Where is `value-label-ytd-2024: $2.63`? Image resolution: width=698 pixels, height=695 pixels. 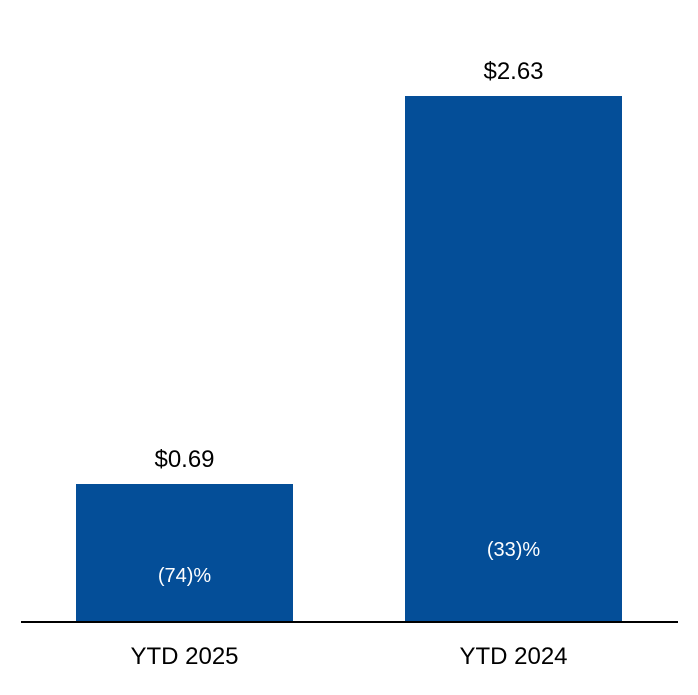
value-label-ytd-2024: $2.63 is located at coordinates (513, 71).